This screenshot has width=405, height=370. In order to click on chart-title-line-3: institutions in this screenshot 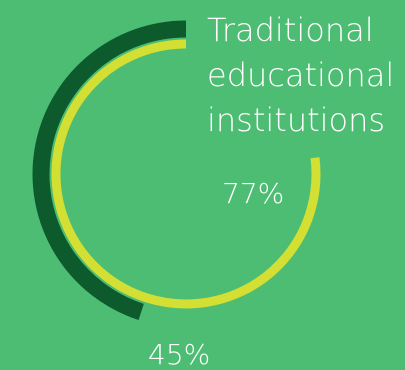, I will do `click(296, 120)`.